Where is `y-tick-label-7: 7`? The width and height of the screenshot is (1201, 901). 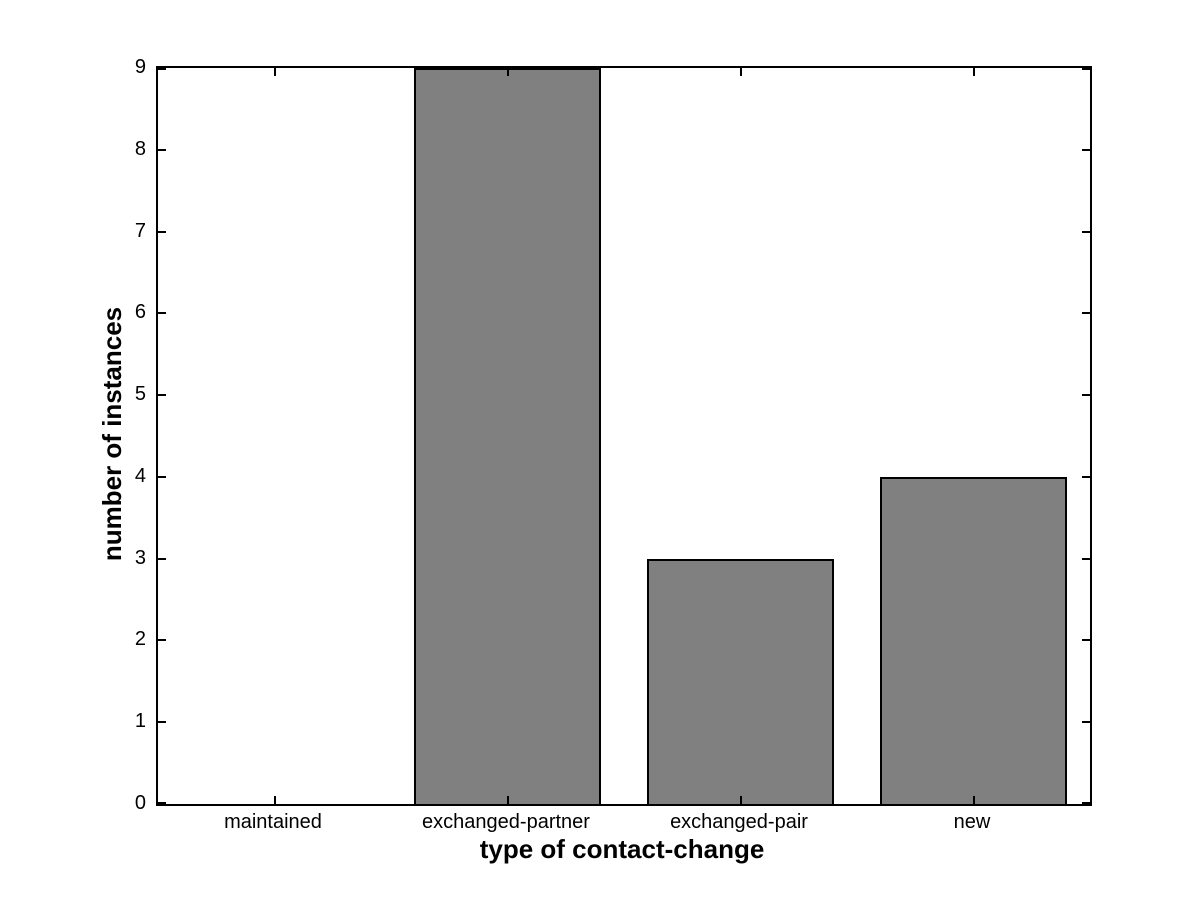 y-tick-label-7: 7 is located at coordinates (140, 231).